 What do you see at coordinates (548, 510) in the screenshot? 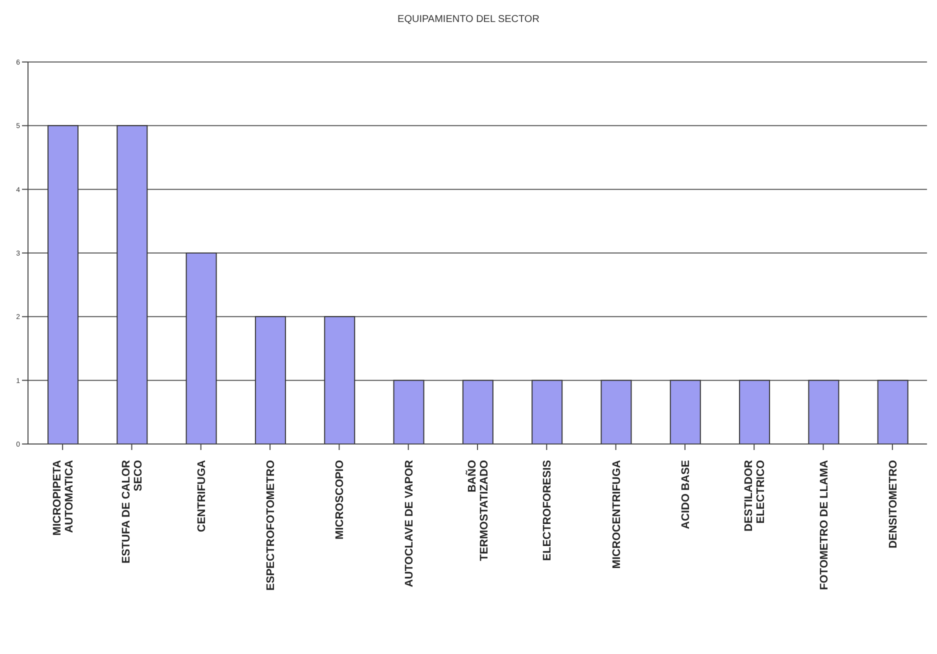
I see `x-tick-label: ELECTROFORESIS` at bounding box center [548, 510].